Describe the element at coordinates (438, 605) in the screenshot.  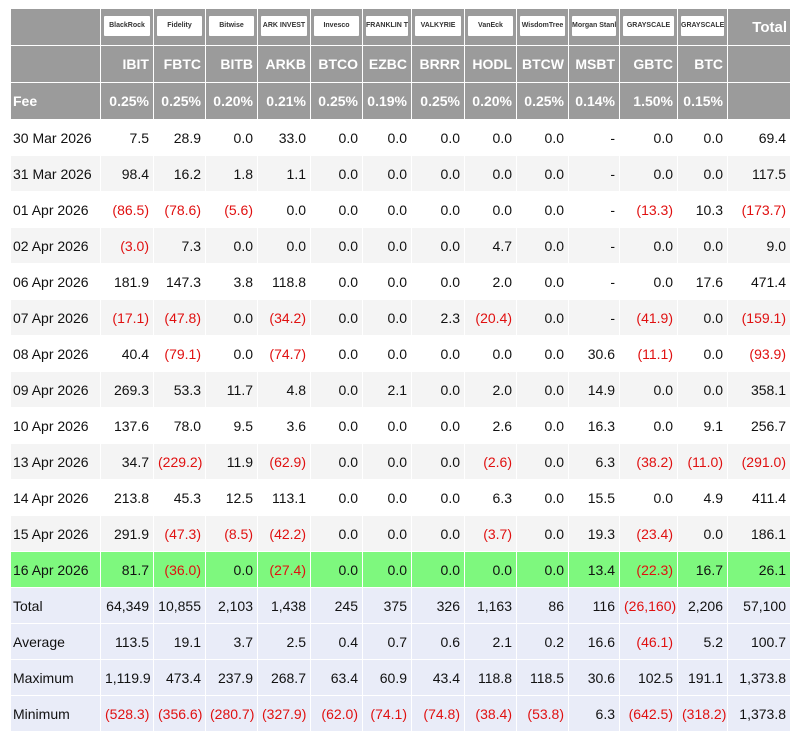
I see `flow-value: 326` at that location.